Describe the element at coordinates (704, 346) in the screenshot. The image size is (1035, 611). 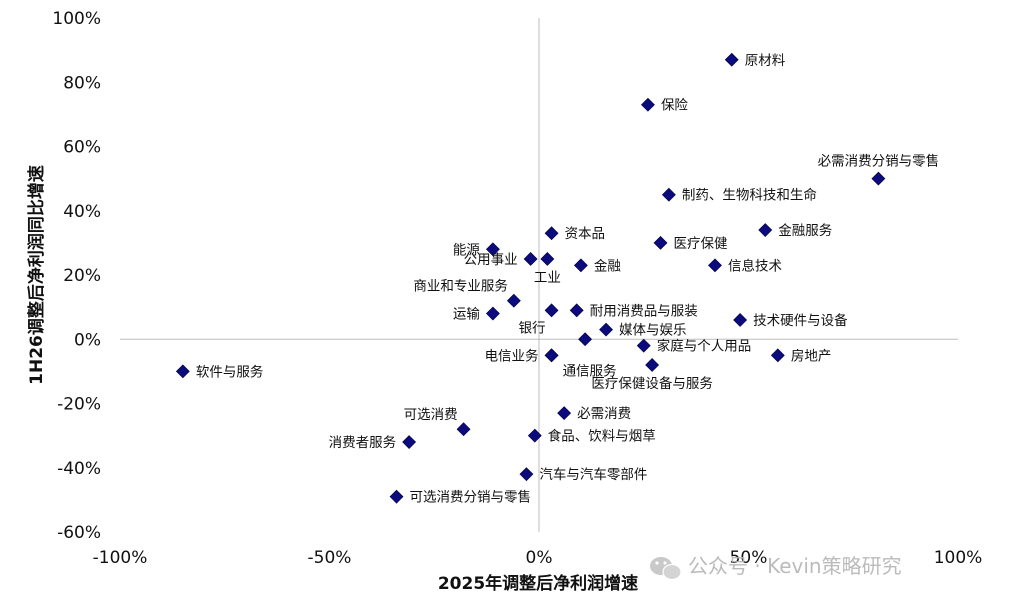
I see `point-label: 家庭与个人用品` at that location.